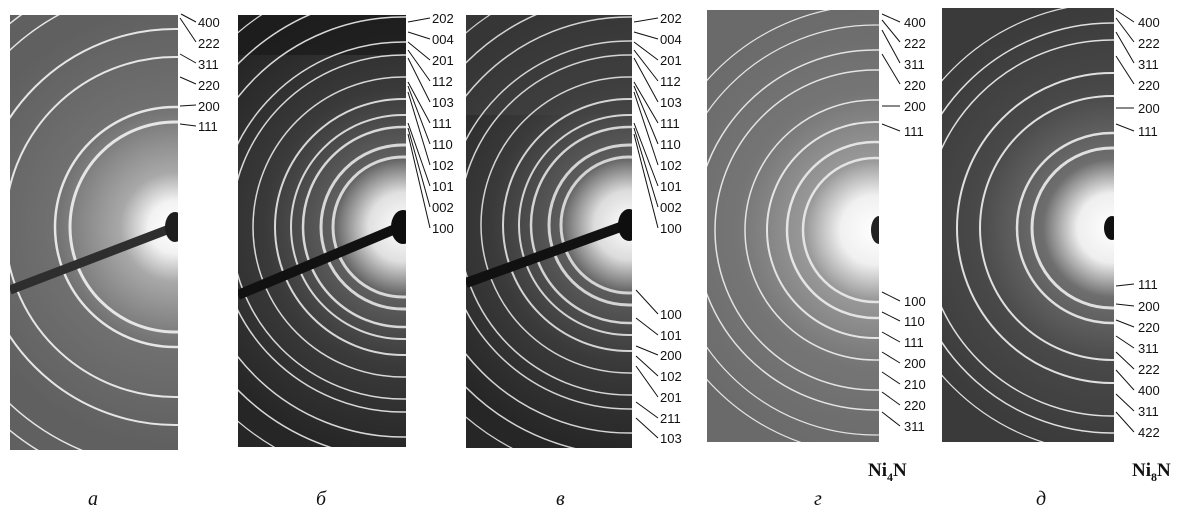  Describe the element at coordinates (915, 384) in the screenshot. I see `miller-index-label: 210` at that location.